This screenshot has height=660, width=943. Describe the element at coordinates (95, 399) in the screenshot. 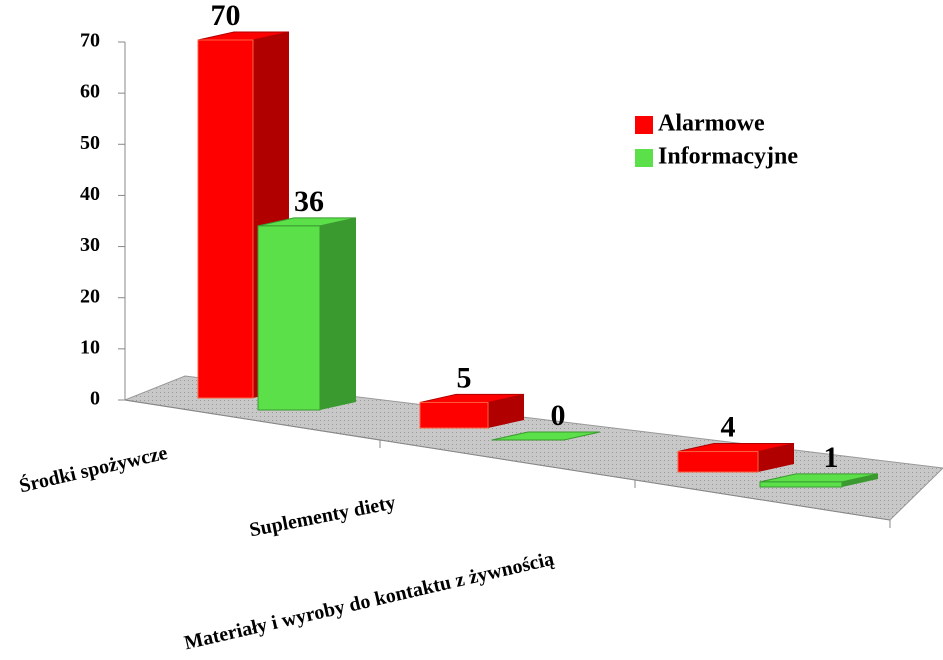

I see `y-tick-label: 0` at that location.